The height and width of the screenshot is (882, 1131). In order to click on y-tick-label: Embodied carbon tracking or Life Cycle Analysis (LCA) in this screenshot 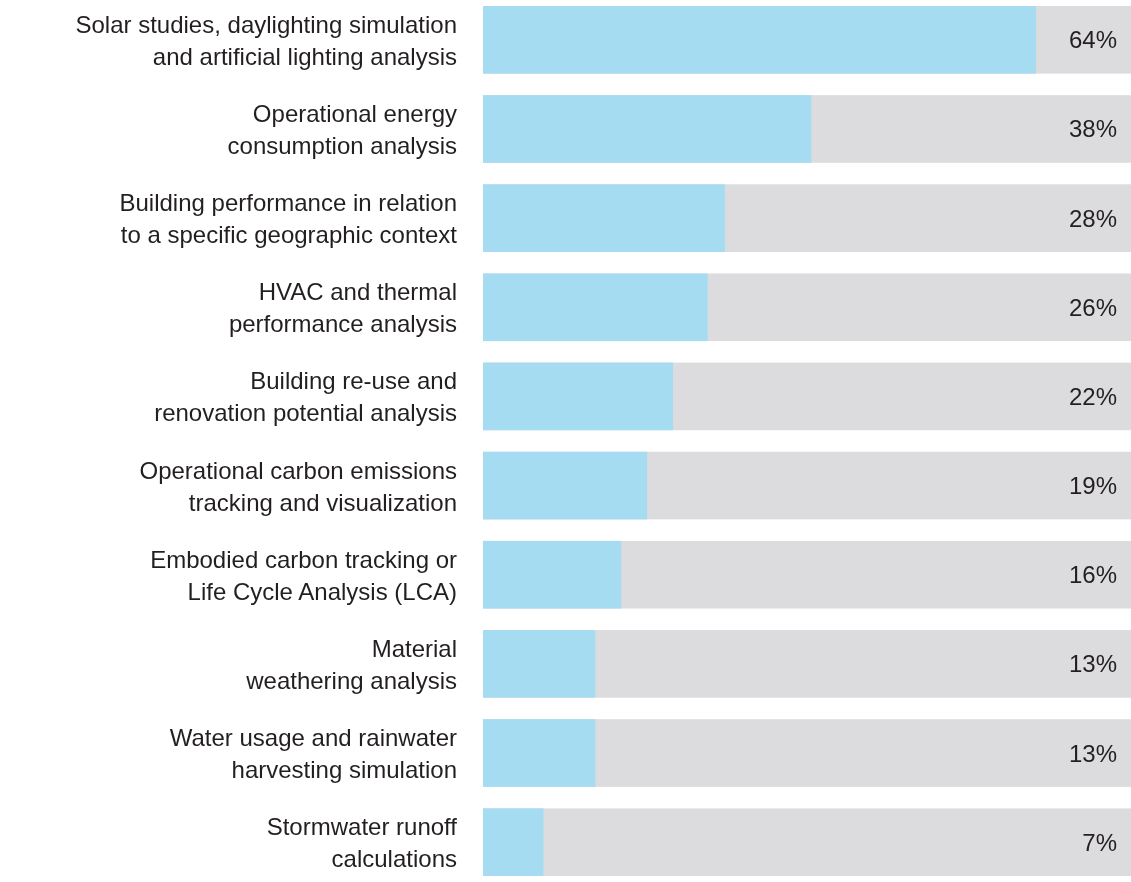, I will do `click(303, 575)`.